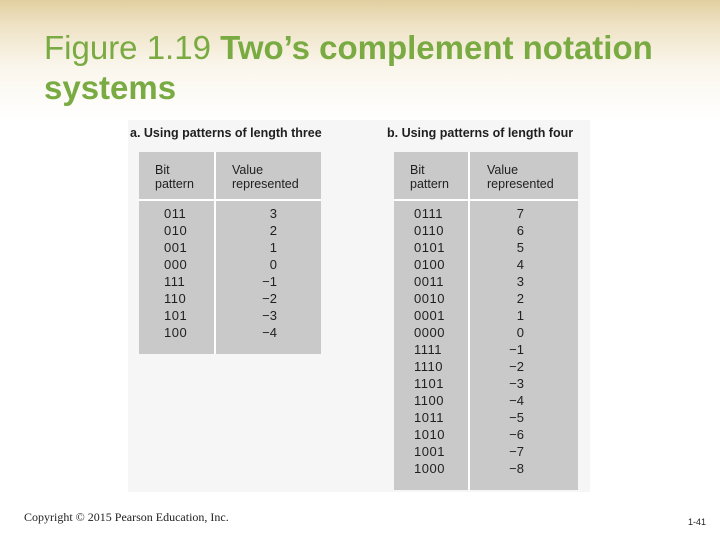 The height and width of the screenshot is (540, 720). I want to click on bit-pattern-cell: 011, so click(175, 213).